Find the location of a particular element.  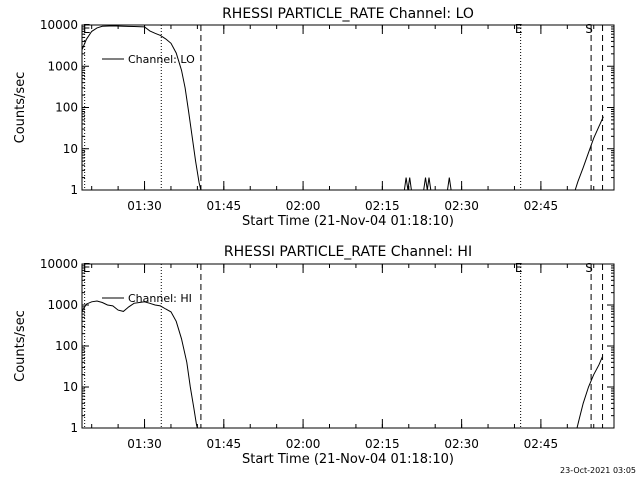

legend-entry: Channel: LO is located at coordinates (161, 59).